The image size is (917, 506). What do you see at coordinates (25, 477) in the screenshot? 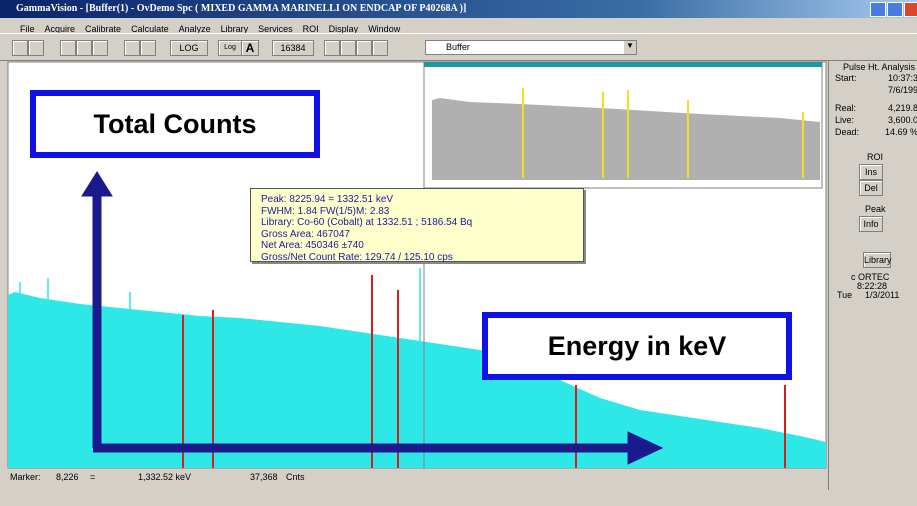
I see `marker-label: Marker:` at bounding box center [25, 477].